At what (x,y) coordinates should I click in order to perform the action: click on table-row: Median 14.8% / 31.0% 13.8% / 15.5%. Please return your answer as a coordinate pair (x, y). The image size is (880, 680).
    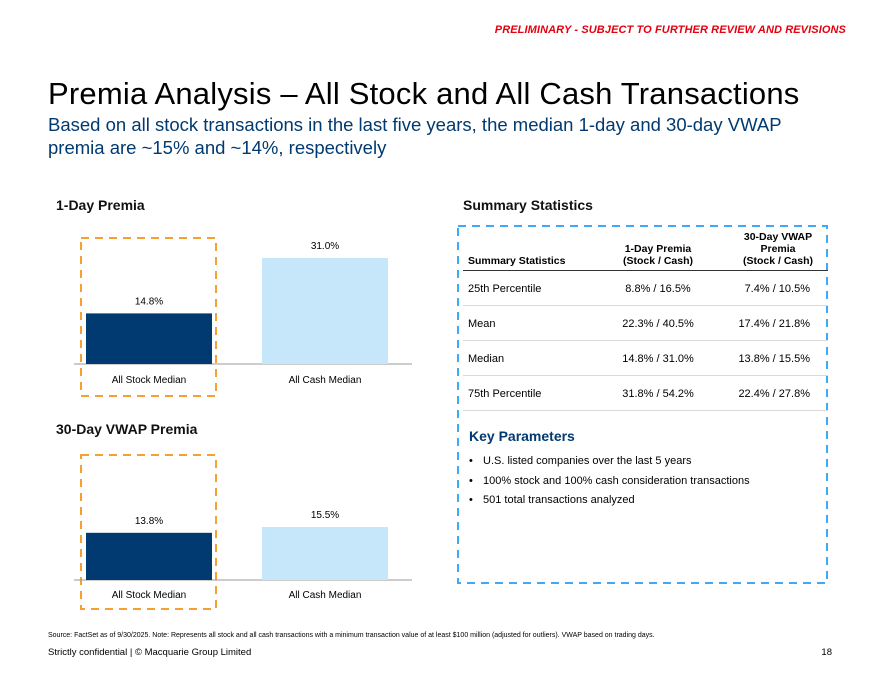
    Looking at the image, I should click on (645, 358).